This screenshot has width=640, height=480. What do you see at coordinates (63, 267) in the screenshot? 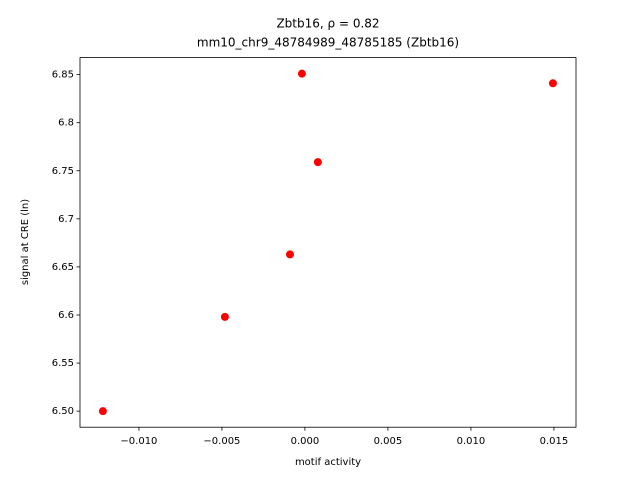
I see `y-tick-label: 6.65` at bounding box center [63, 267].